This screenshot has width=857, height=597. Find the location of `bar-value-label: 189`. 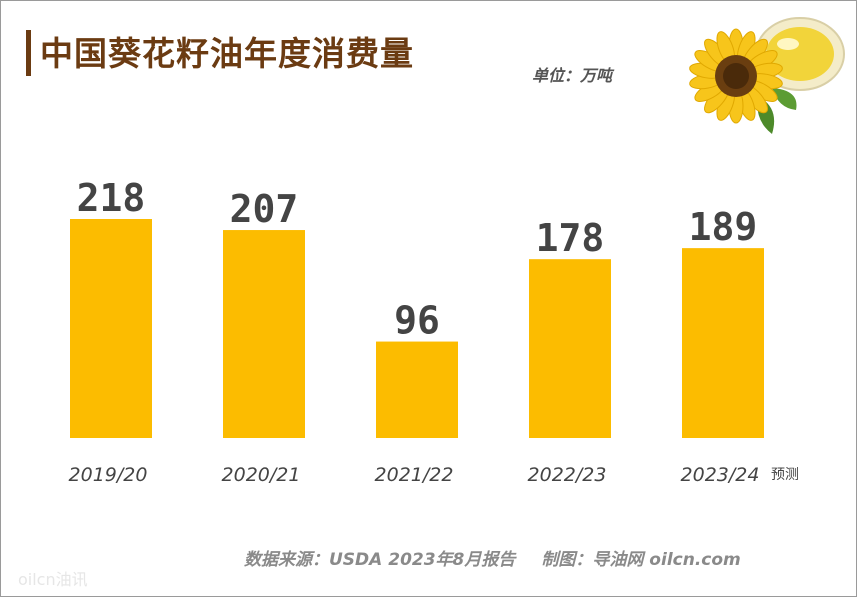

bar-value-label: 189 is located at coordinates (723, 227).